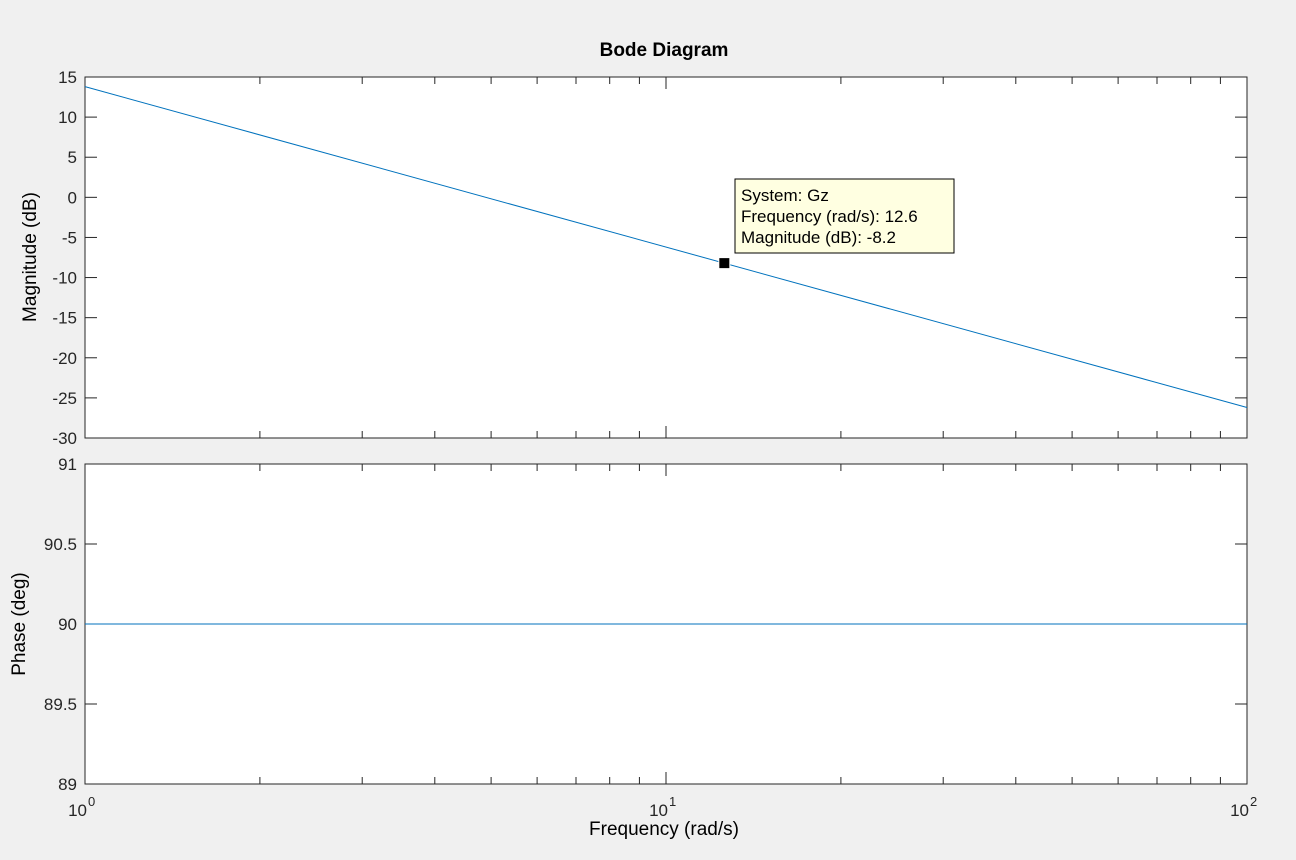  What do you see at coordinates (64, 358) in the screenshot?
I see `y-tick-label: -20` at bounding box center [64, 358].